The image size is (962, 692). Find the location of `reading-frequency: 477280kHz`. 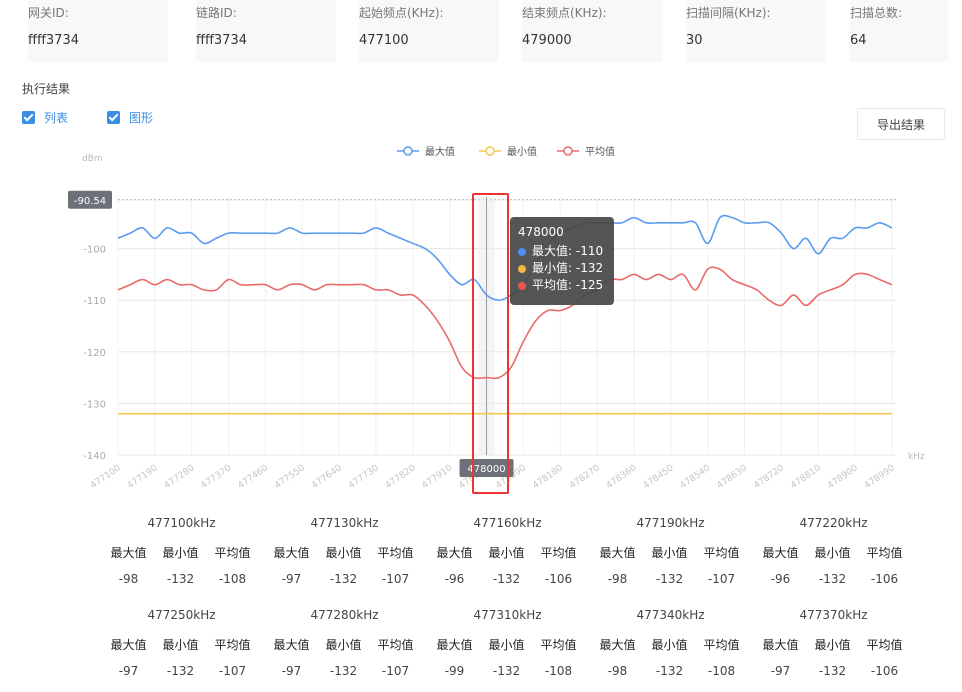

reading-frequency: 477280kHz is located at coordinates (344, 615).